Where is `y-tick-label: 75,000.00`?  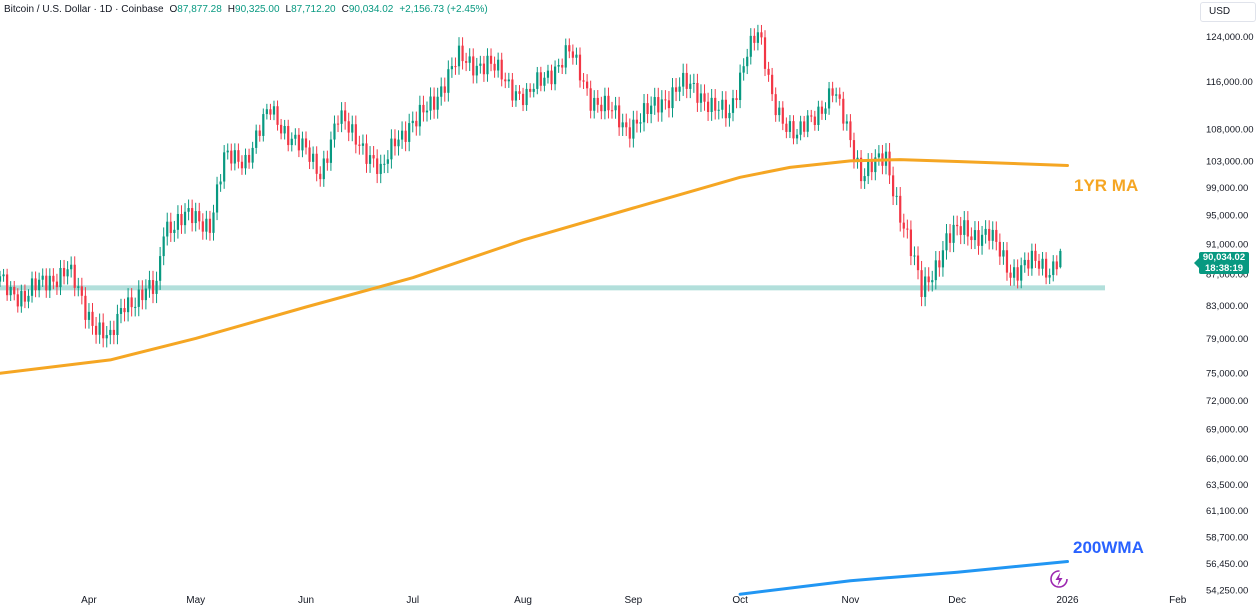
y-tick-label: 75,000.00 is located at coordinates (1227, 374).